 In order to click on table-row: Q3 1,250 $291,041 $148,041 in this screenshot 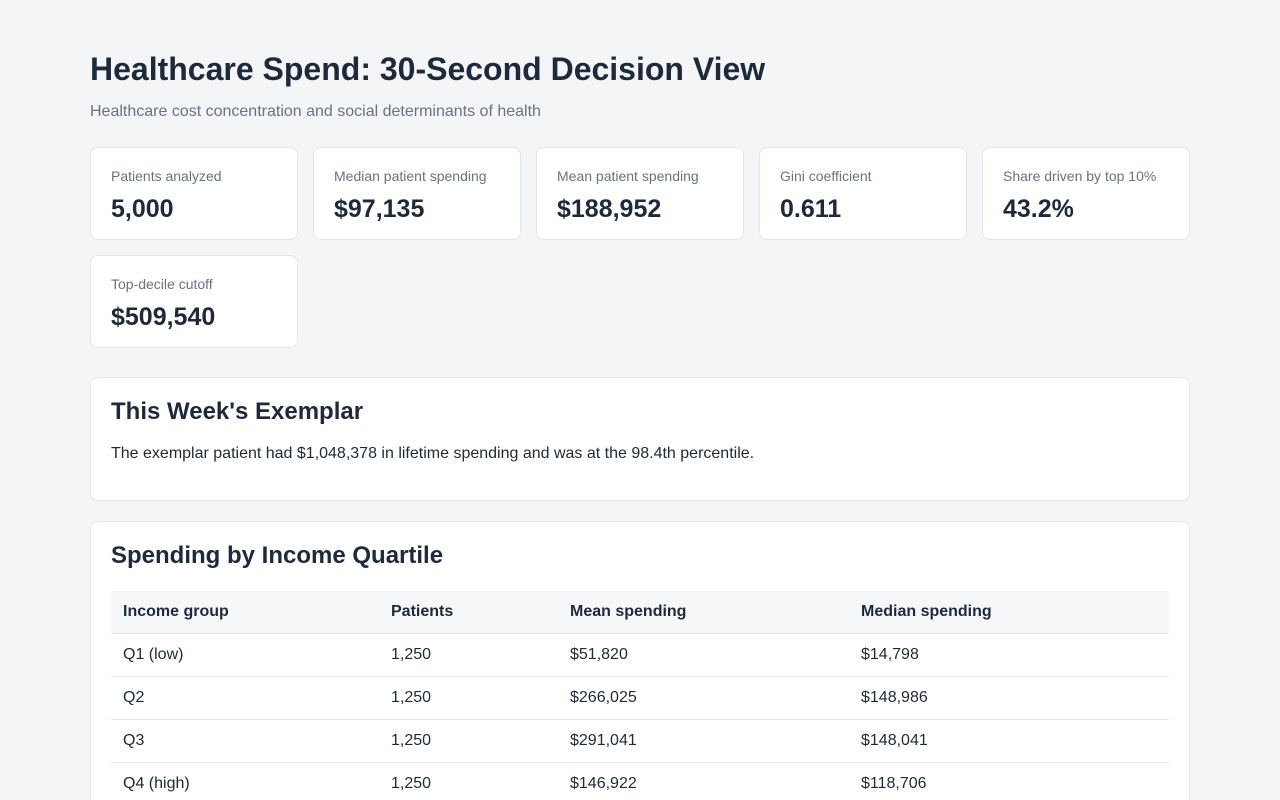, I will do `click(640, 741)`.